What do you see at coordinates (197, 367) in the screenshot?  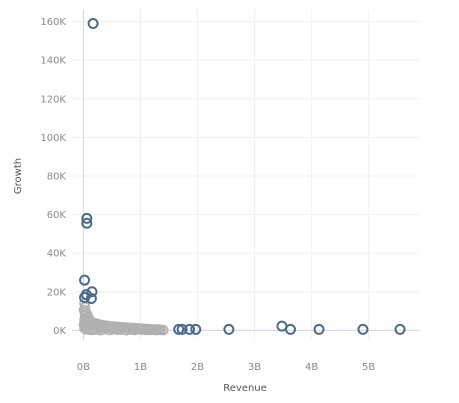 I see `x-tick-label: 2B` at bounding box center [197, 367].